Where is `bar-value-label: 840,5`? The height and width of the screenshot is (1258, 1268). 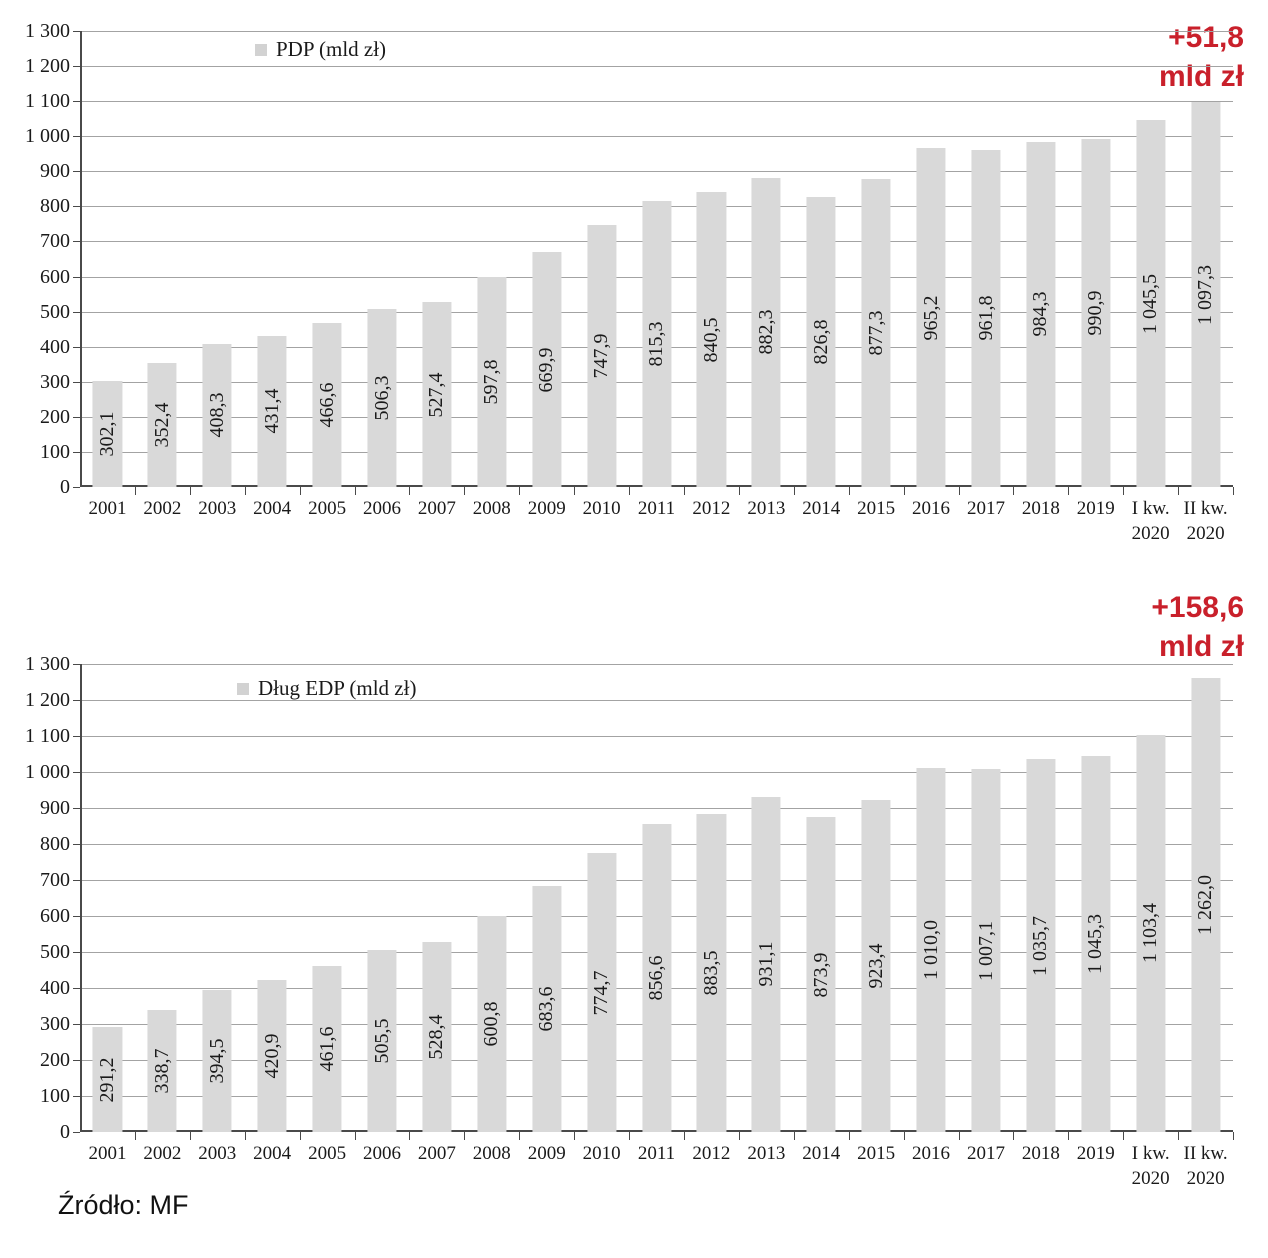
bar-value-label: 840,5 is located at coordinates (710, 340).